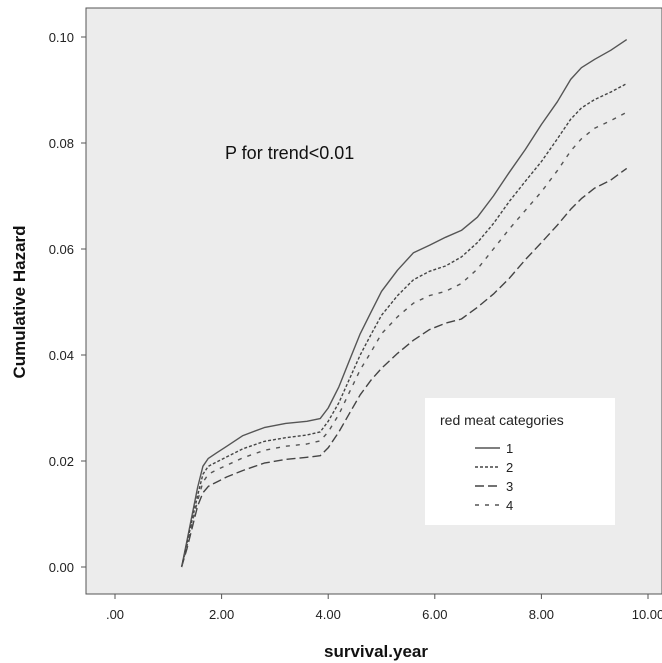 The height and width of the screenshot is (663, 662). What do you see at coordinates (61, 37) in the screenshot?
I see `y-tick-label: 0.10` at bounding box center [61, 37].